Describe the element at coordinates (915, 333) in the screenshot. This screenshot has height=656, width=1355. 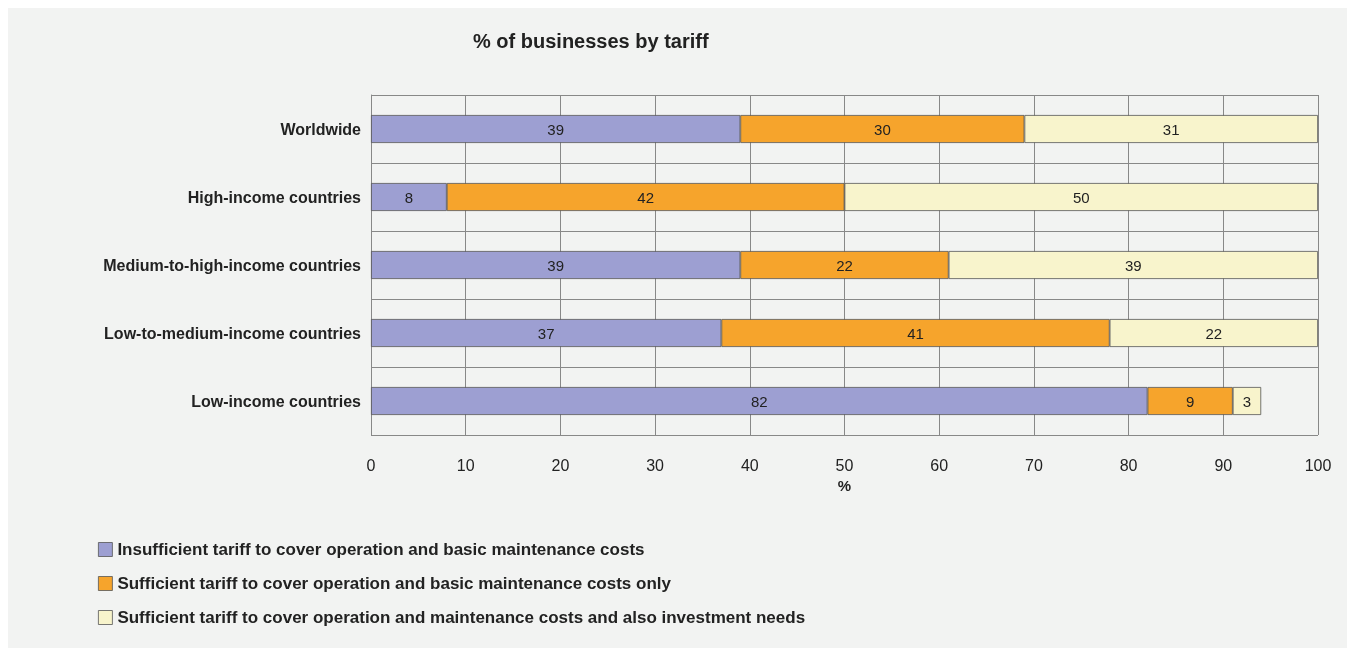
I see `data-label: 41` at that location.